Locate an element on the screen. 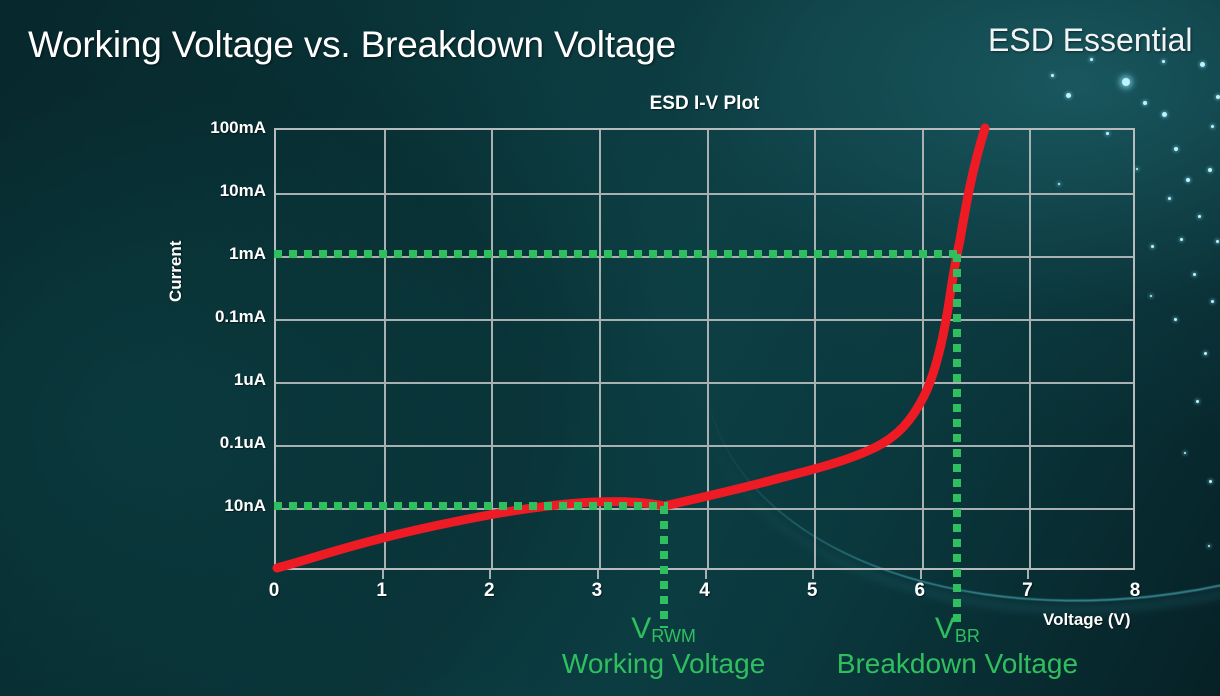 The width and height of the screenshot is (1220, 696). y-tick-label: 100mA is located at coordinates (238, 127).